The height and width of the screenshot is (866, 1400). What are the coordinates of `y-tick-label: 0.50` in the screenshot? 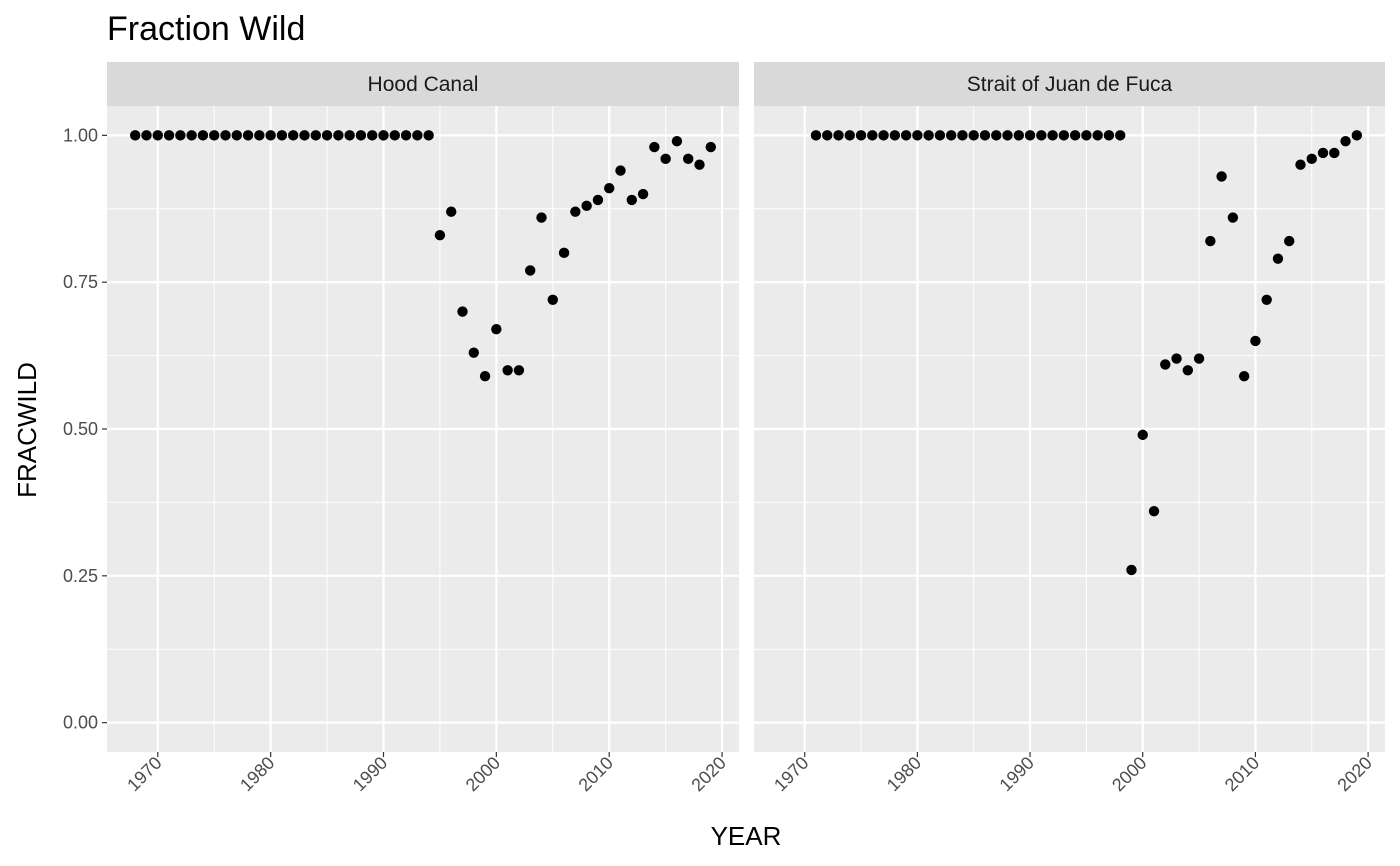 It's located at (80, 429).